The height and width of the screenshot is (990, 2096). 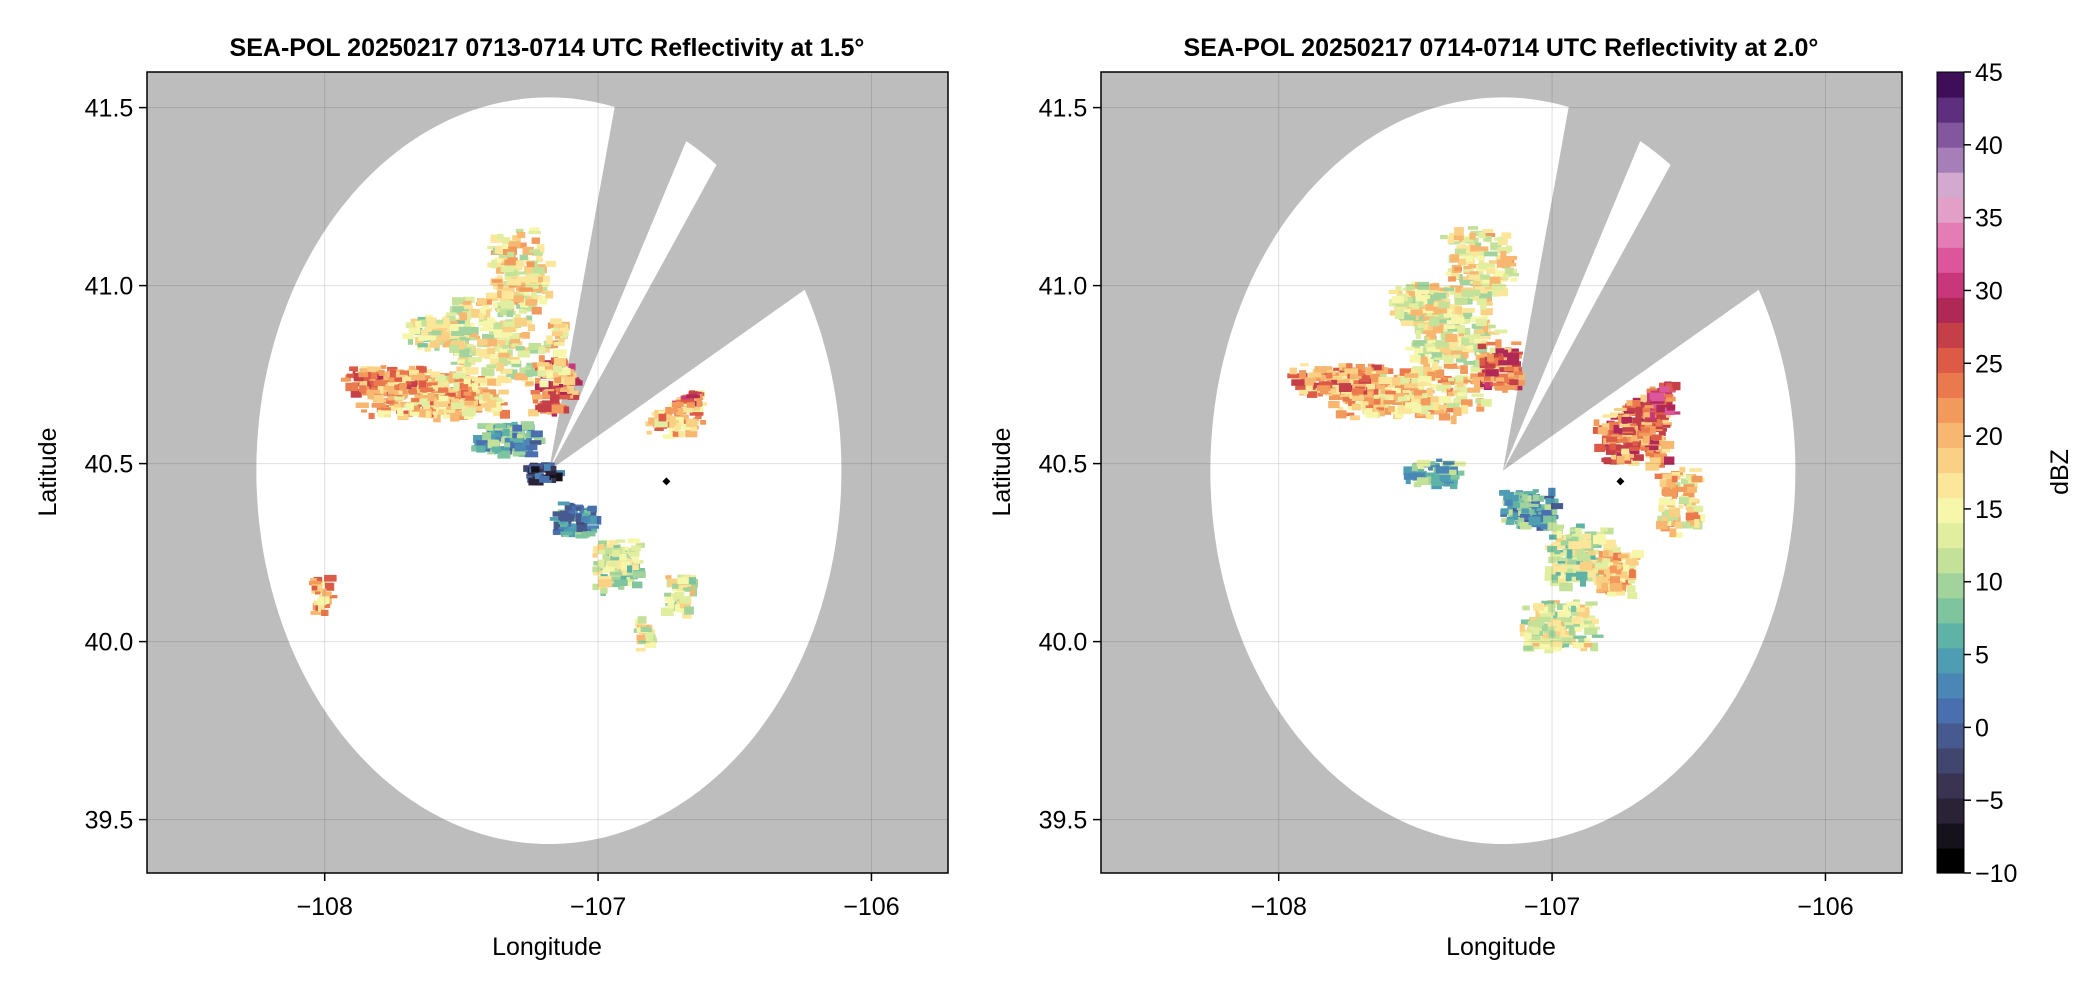 I want to click on y-tick-label: 40.0, so click(x=109, y=643).